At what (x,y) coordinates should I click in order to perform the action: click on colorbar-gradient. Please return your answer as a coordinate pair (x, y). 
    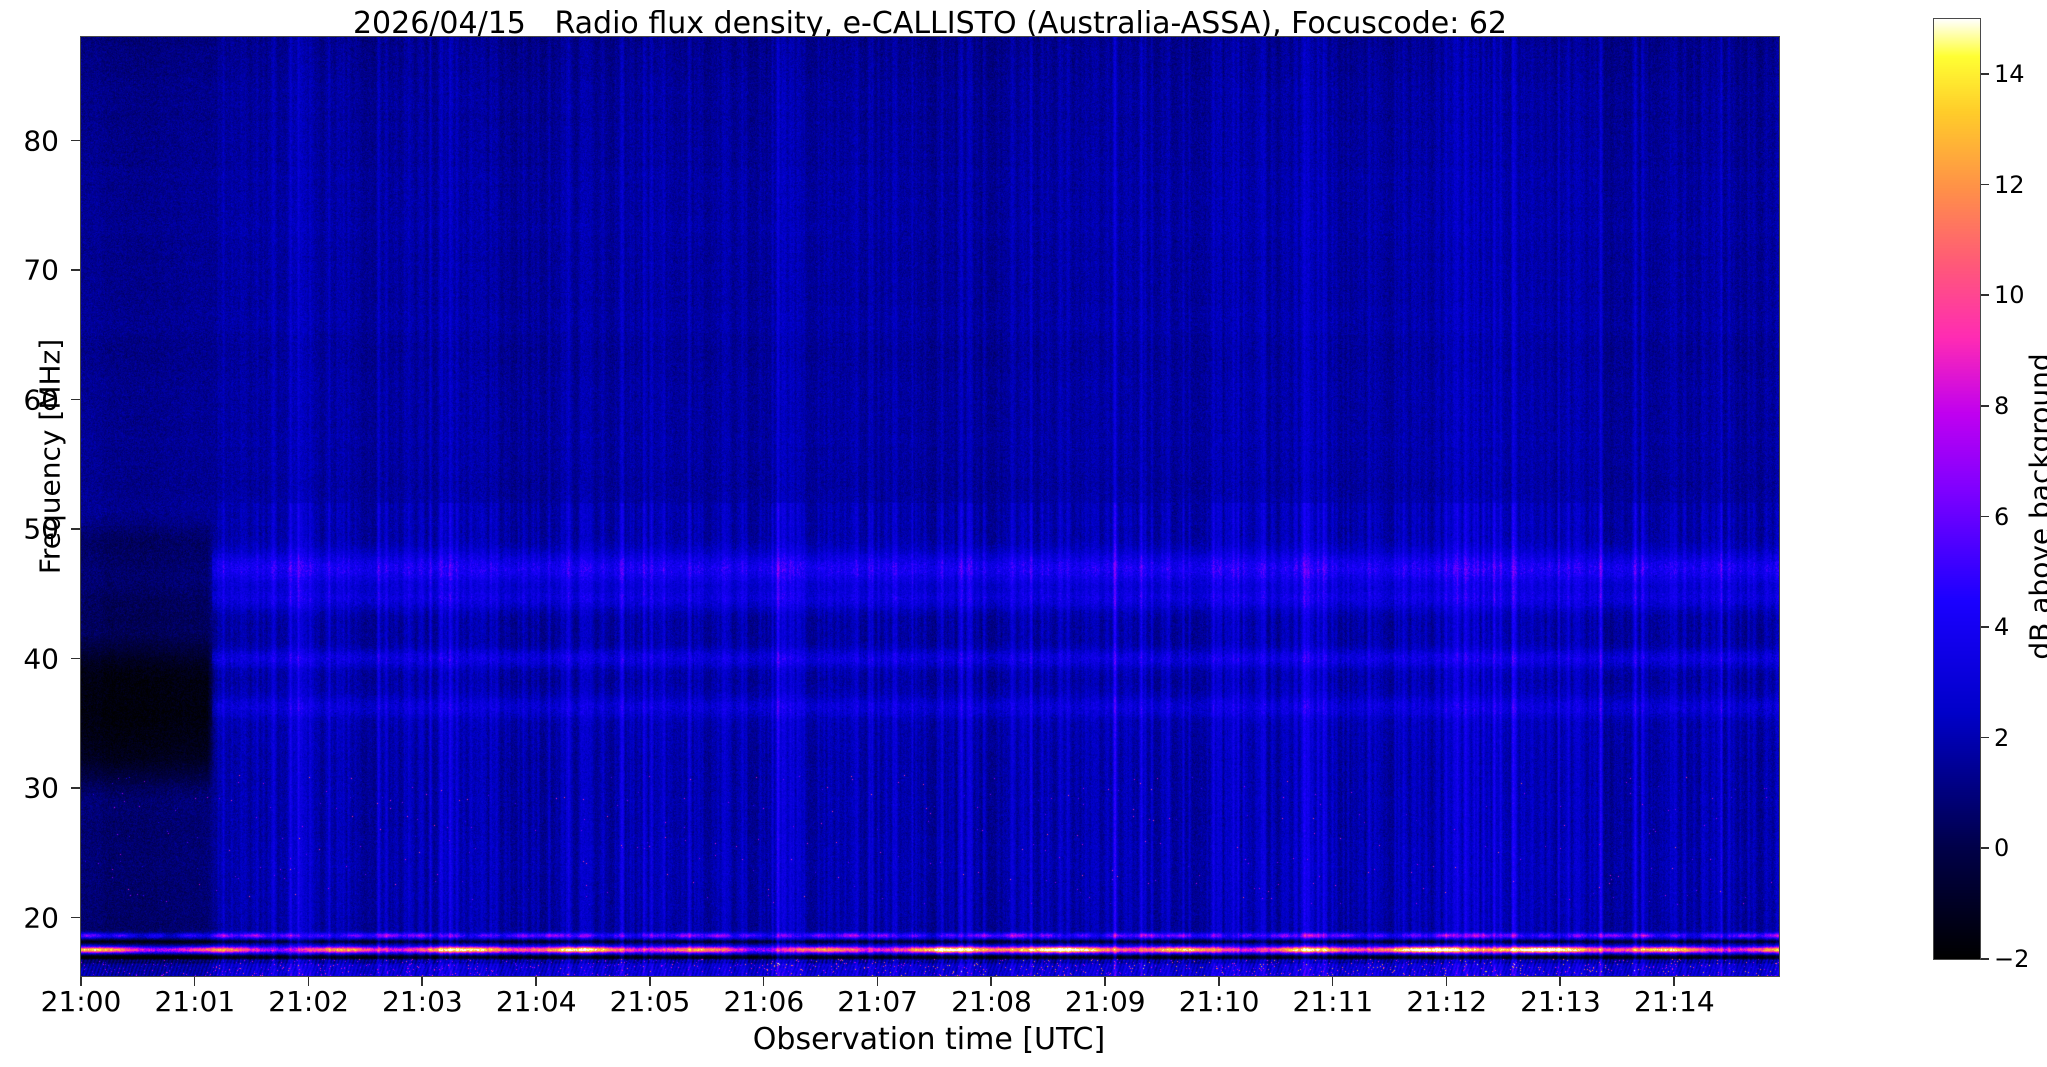
    Looking at the image, I should click on (1957, 489).